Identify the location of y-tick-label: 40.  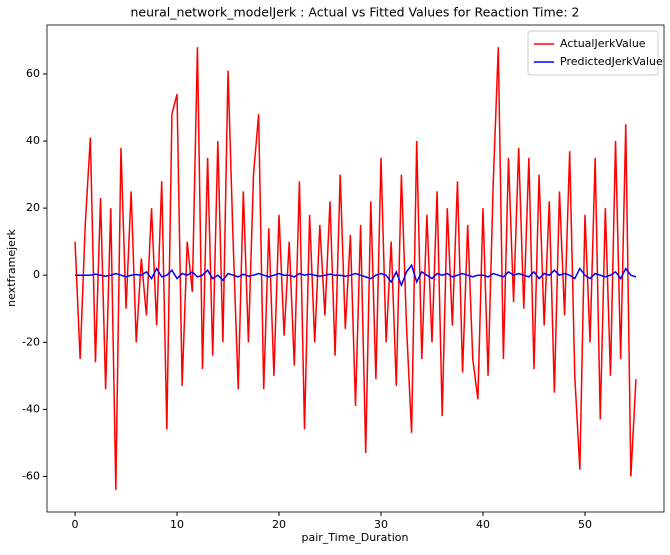
(33, 140).